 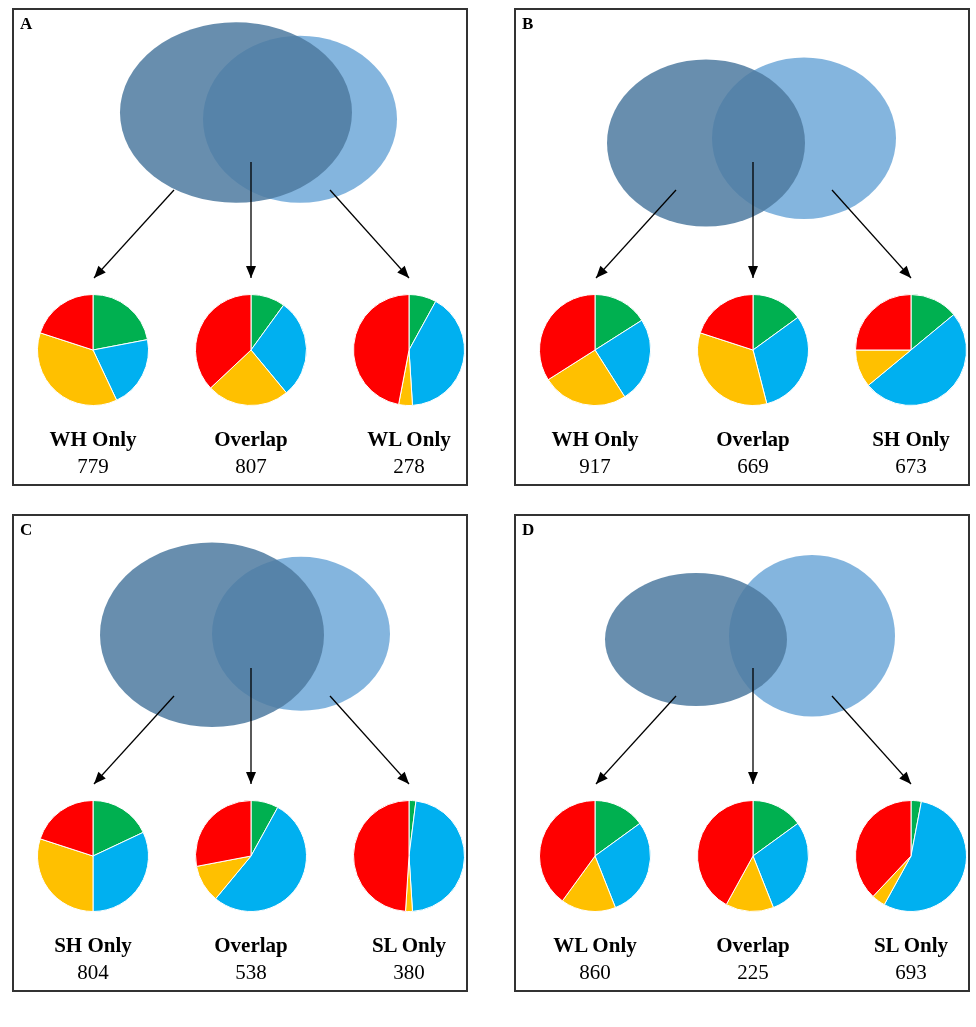 I want to click on text: 380, so click(x=409, y=972).